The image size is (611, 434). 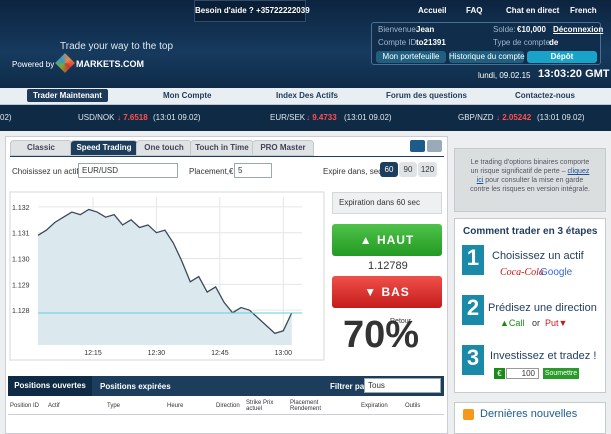 I want to click on nav-item: Trader Maintenant, so click(x=67, y=95).